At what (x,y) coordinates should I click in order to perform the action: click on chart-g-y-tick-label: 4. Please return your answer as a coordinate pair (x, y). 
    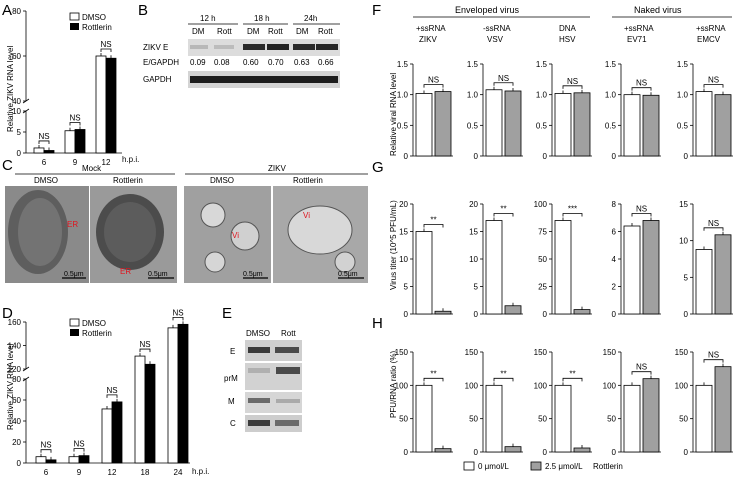
    Looking at the image, I should click on (614, 259).